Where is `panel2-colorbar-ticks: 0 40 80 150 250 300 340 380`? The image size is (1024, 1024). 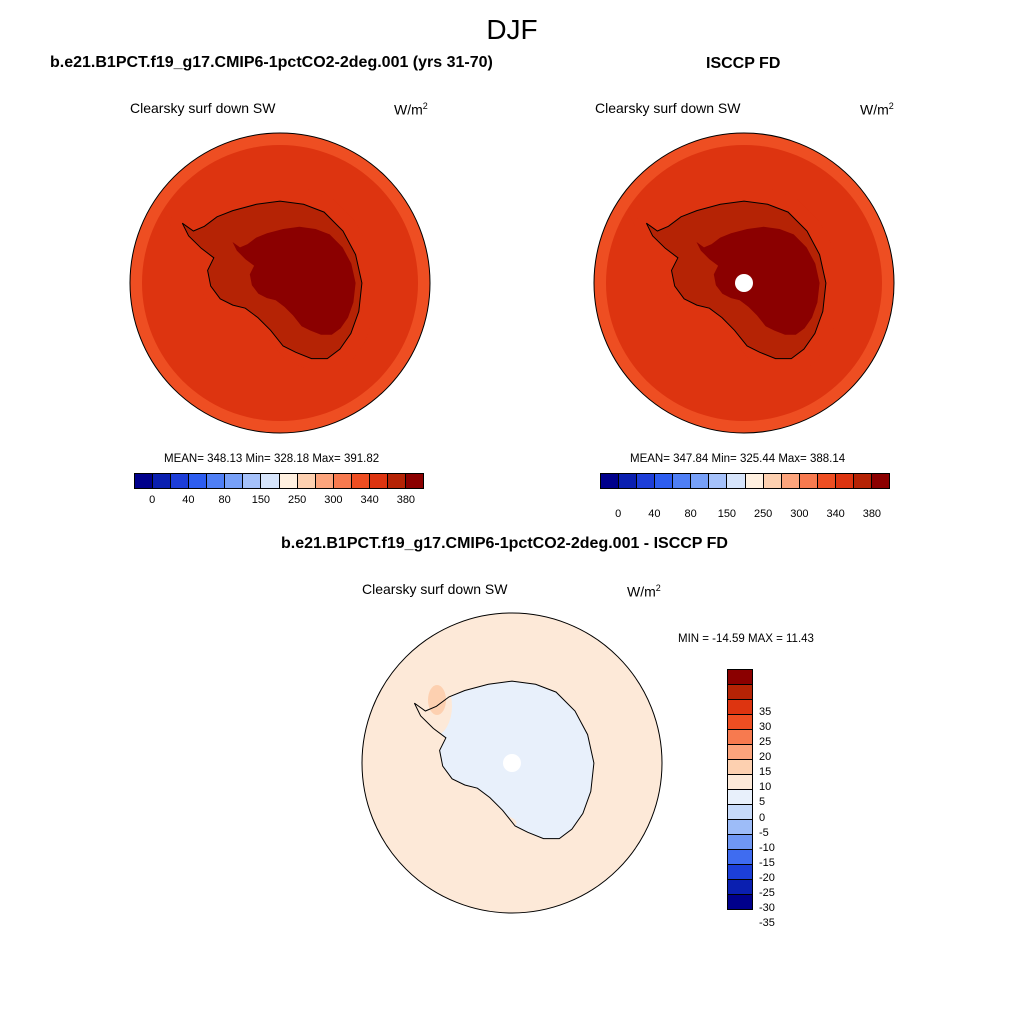
panel2-colorbar-ticks: 0 40 80 150 250 300 340 380 is located at coordinates (745, 515).